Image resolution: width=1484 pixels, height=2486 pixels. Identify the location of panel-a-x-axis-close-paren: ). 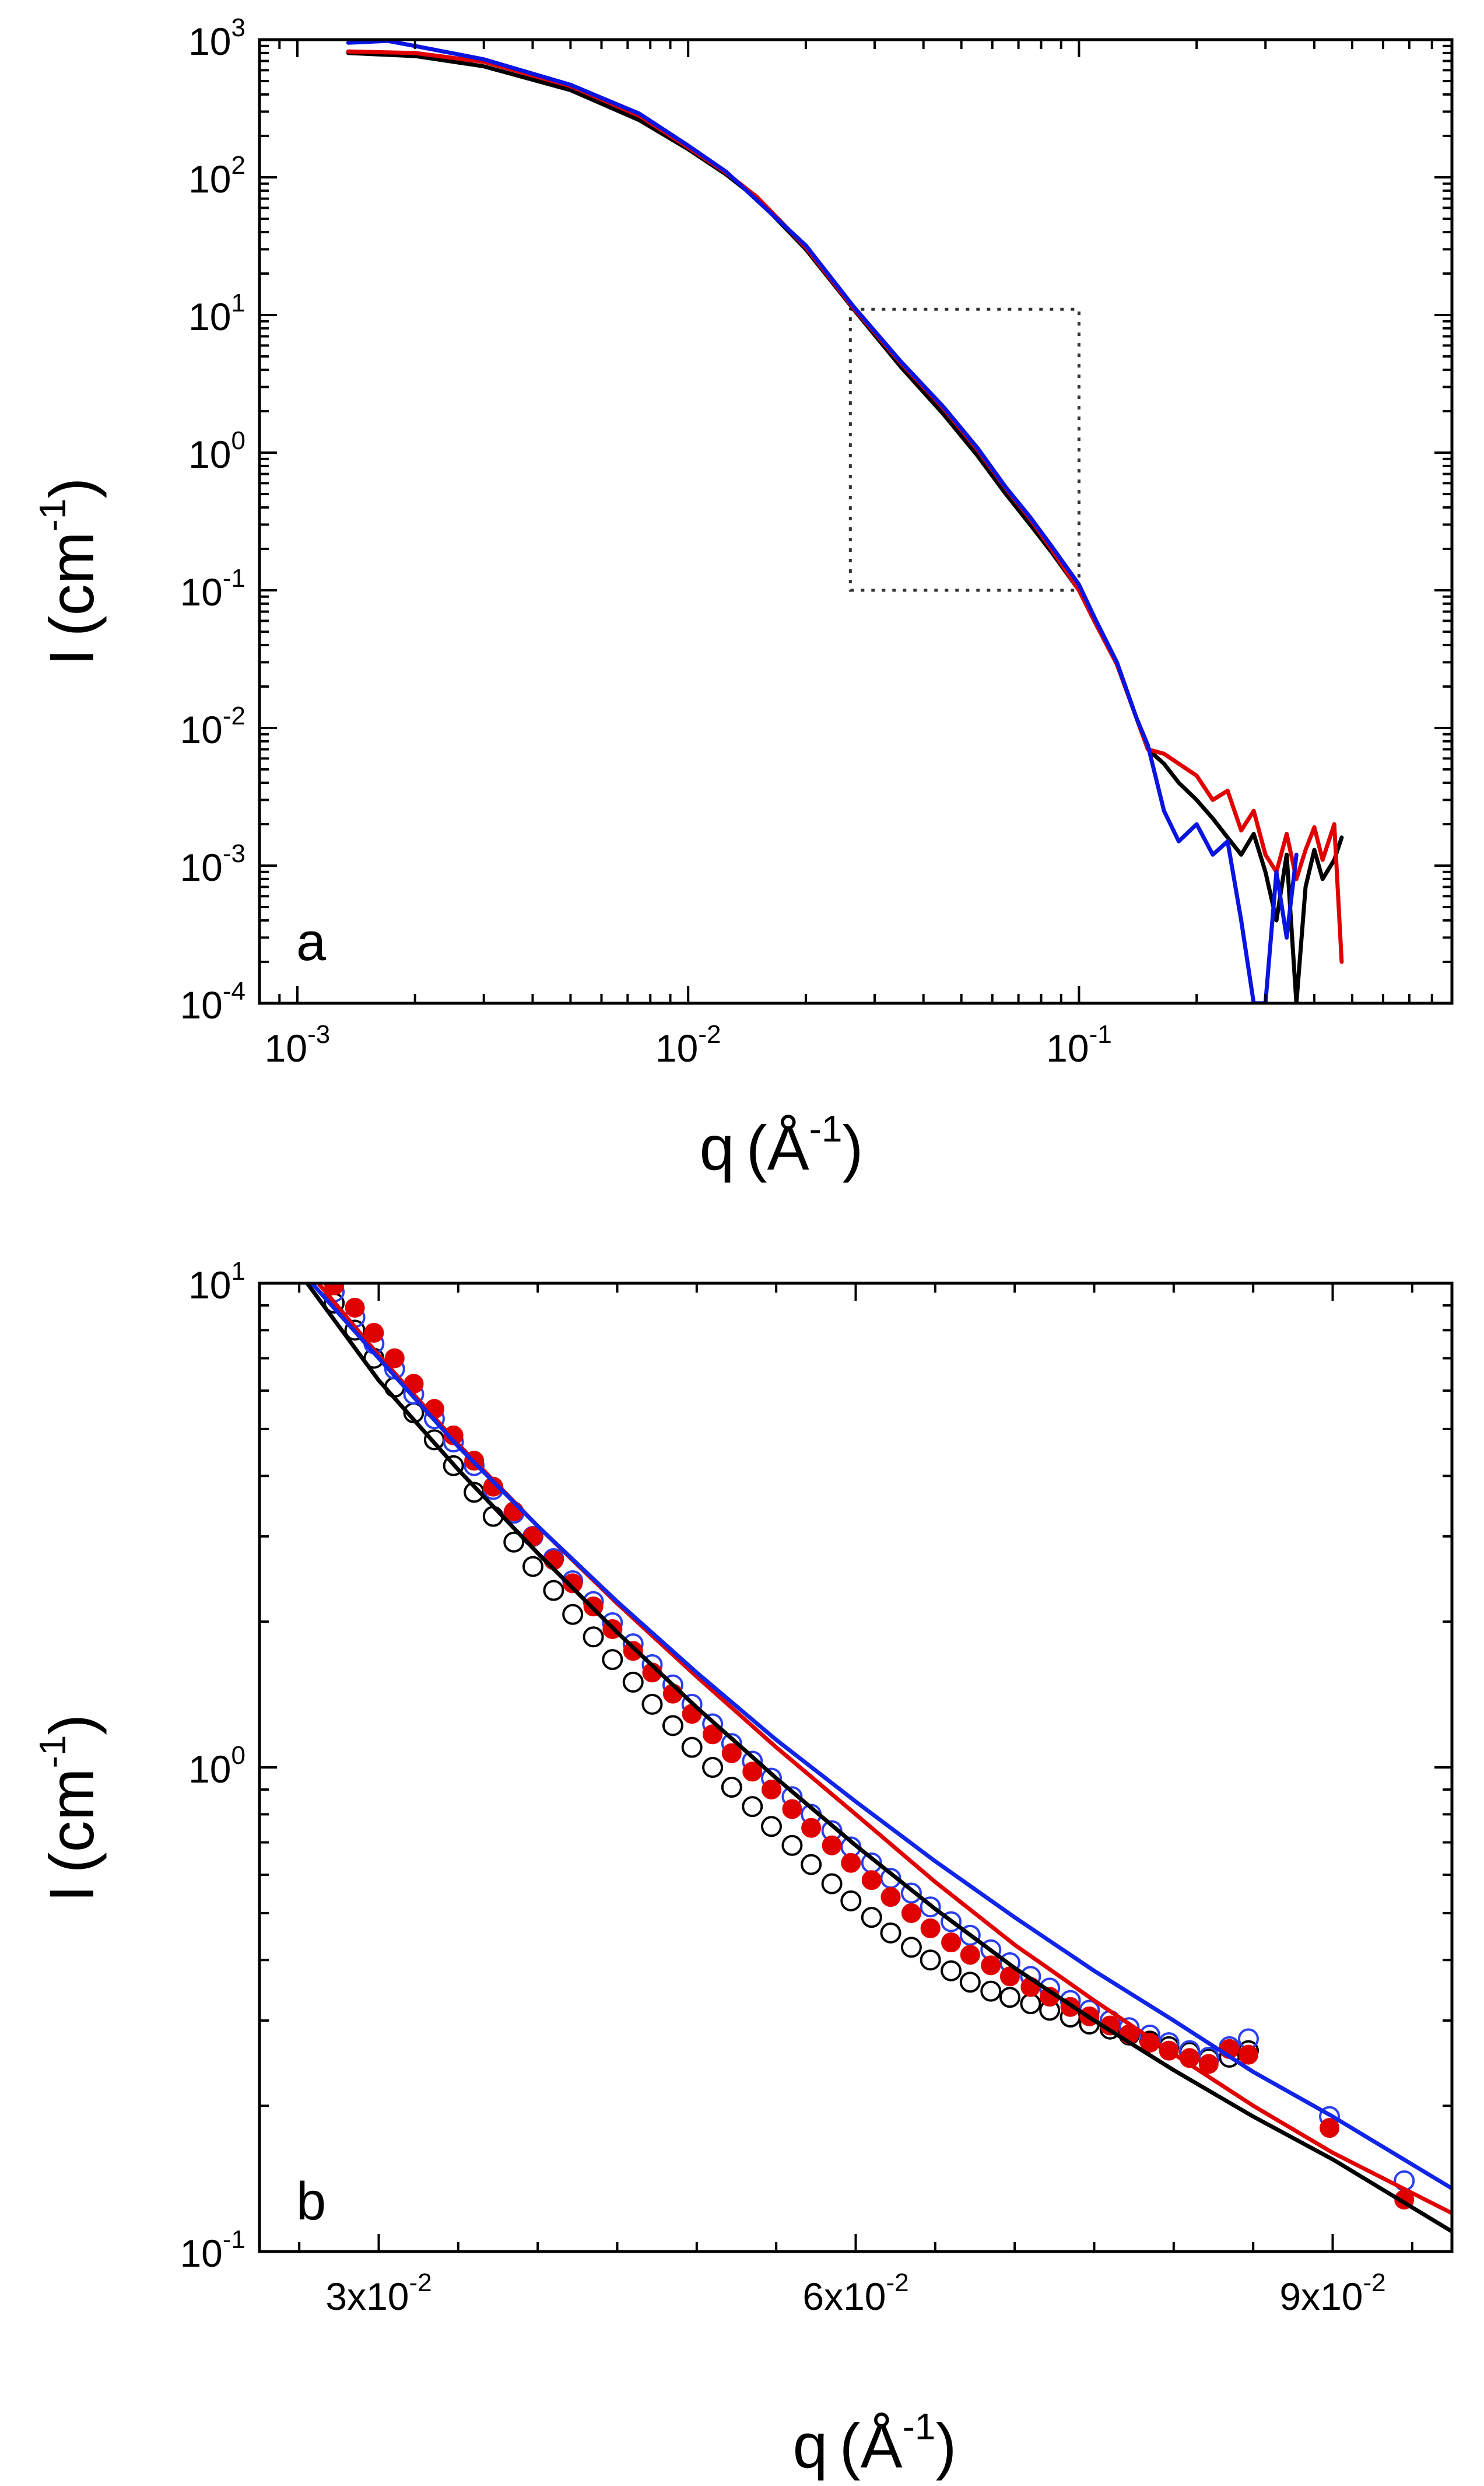
(853, 1147).